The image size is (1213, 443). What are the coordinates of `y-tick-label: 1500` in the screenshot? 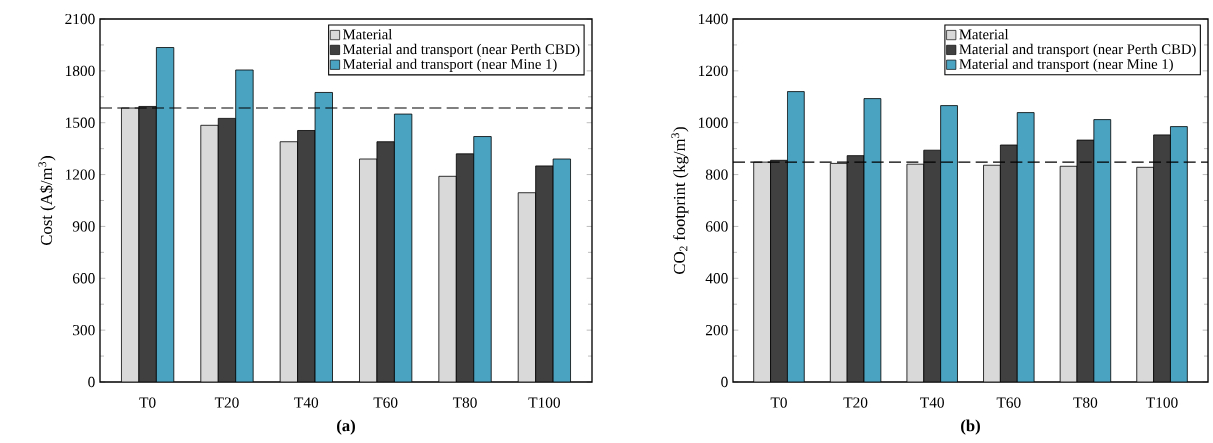 It's located at (80, 122).